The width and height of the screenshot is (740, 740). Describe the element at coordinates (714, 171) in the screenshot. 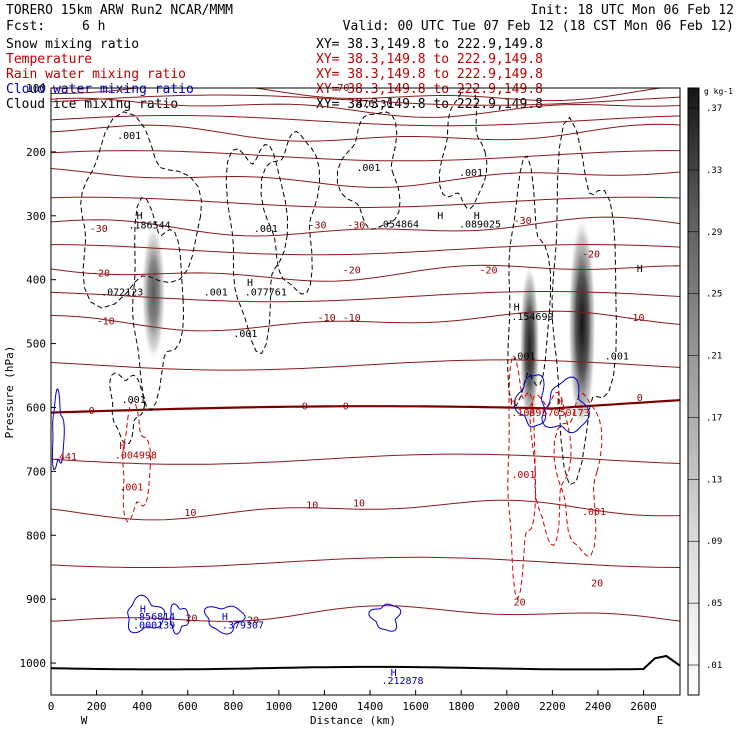

I see `colorbar-label: .33` at that location.